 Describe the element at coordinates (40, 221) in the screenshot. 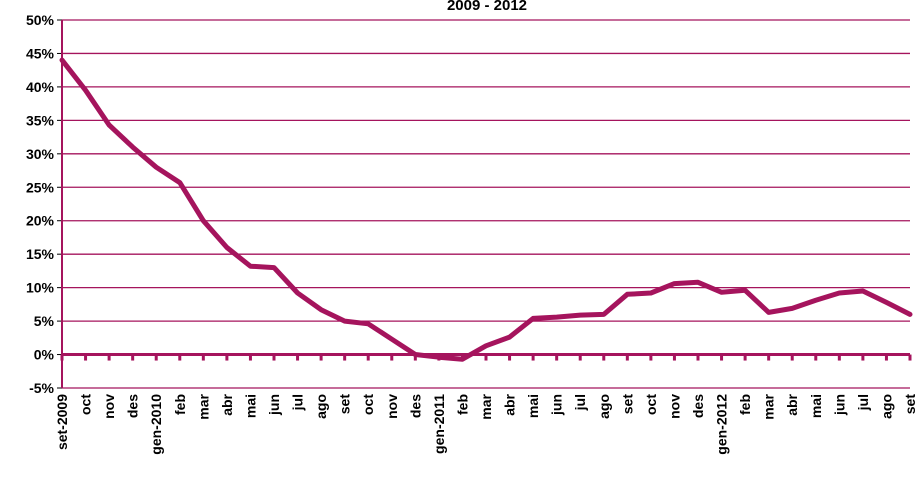

I see `y-tick-label: 20%` at that location.